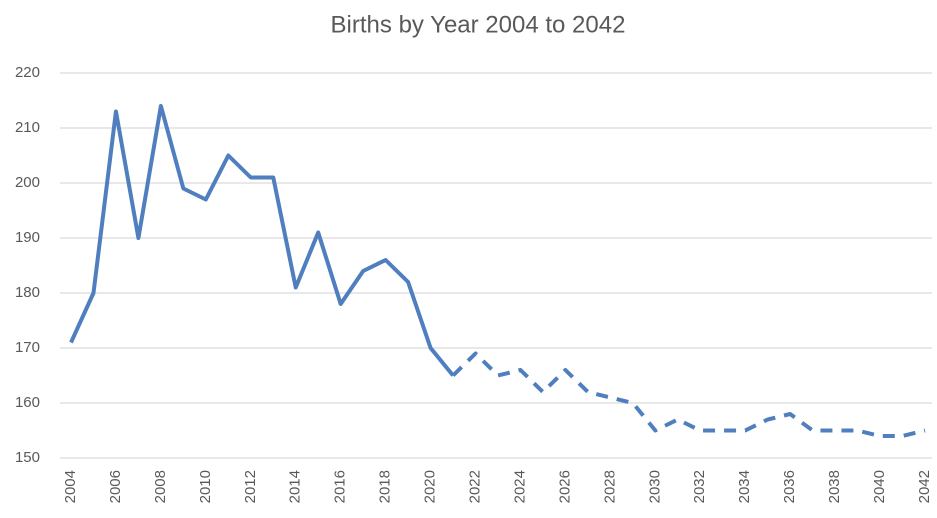  What do you see at coordinates (385, 486) in the screenshot?
I see `x-tick-label: 2018` at bounding box center [385, 486].